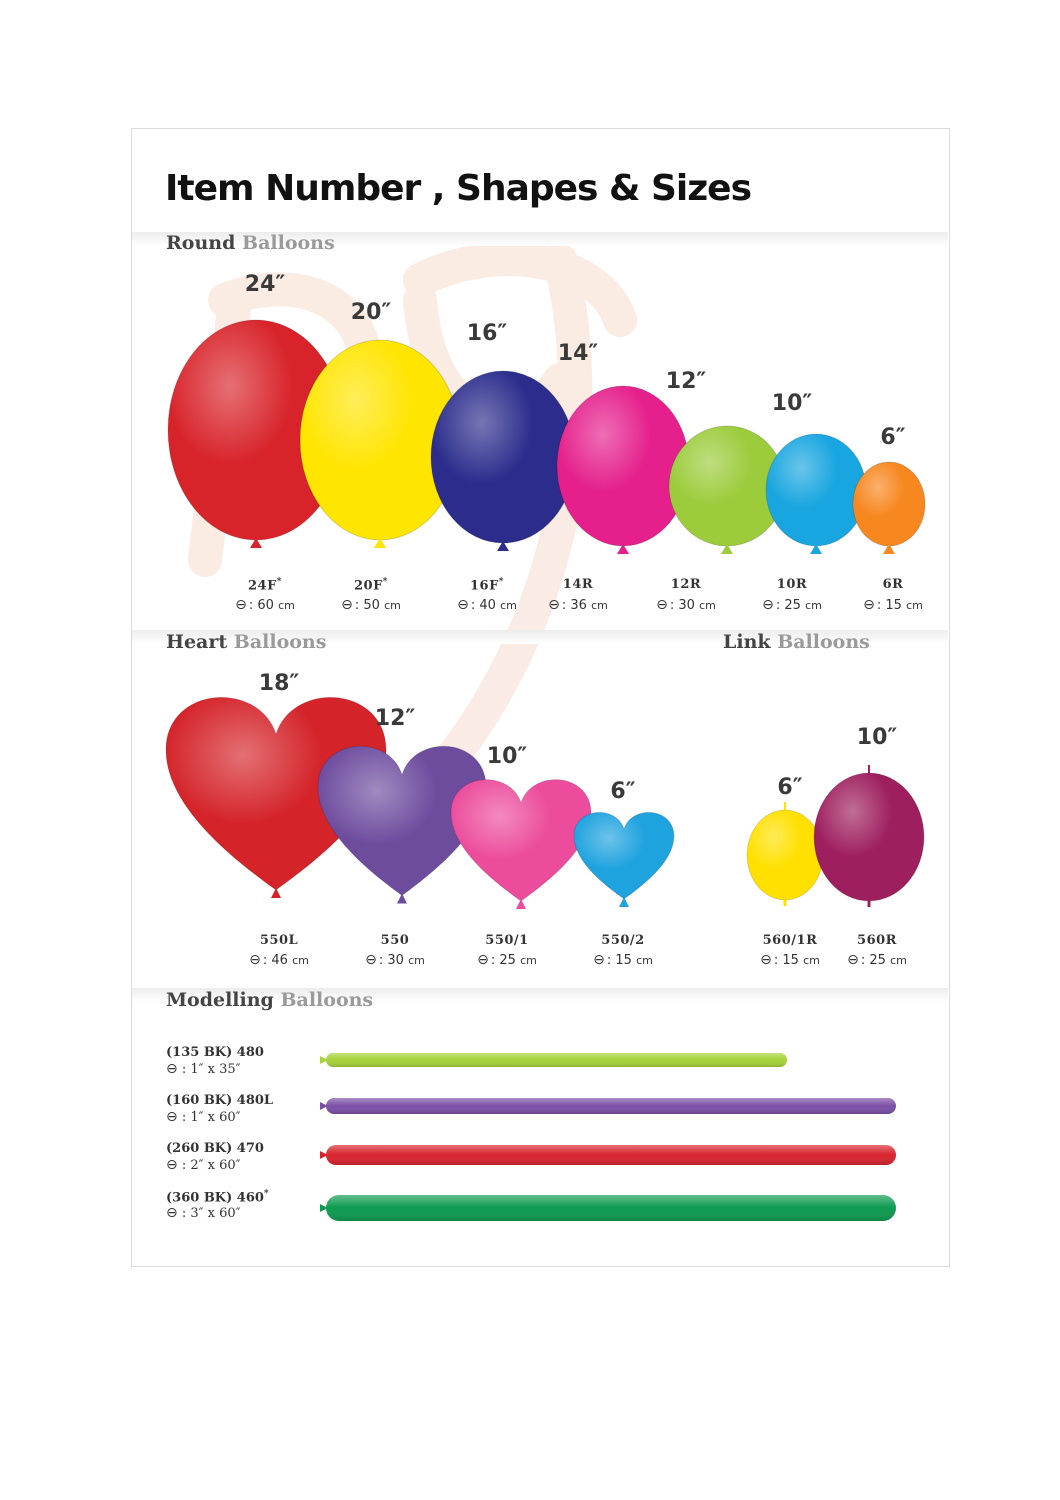  Describe the element at coordinates (889, 507) in the screenshot. I see `round-balloon-6R` at that location.